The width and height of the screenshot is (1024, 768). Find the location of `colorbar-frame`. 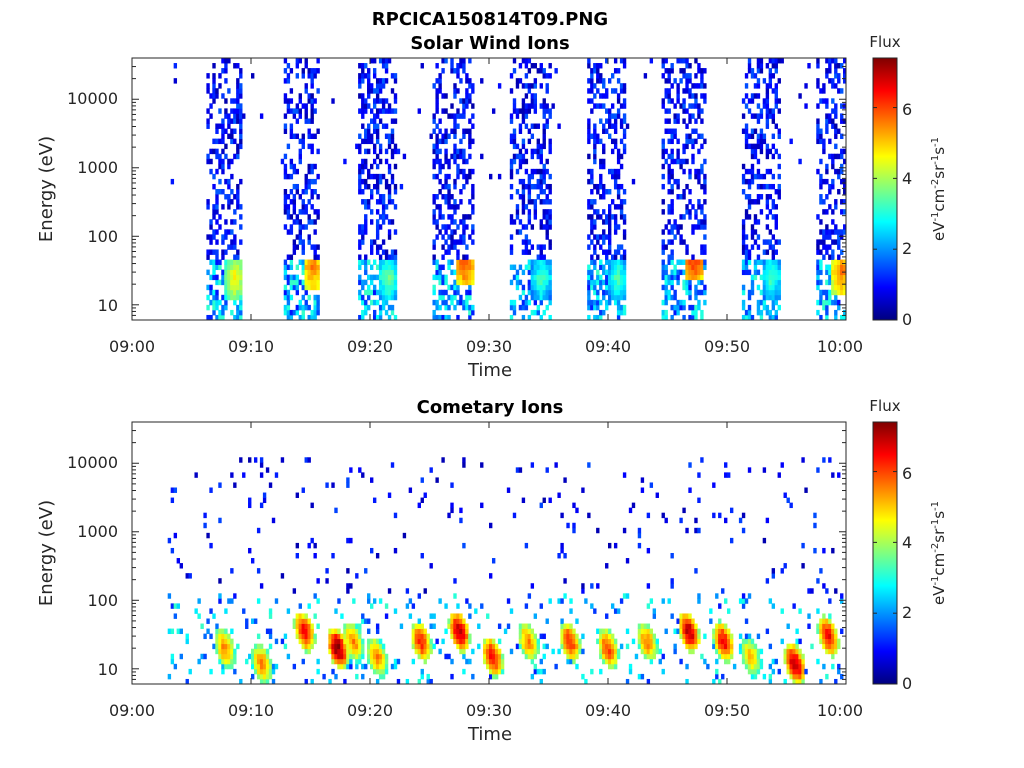

colorbar-frame is located at coordinates (885, 553).